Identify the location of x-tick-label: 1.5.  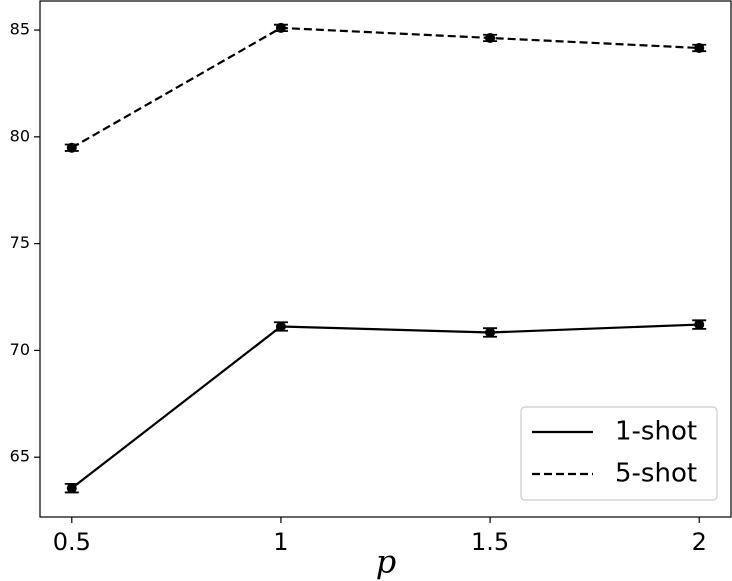
(490, 542).